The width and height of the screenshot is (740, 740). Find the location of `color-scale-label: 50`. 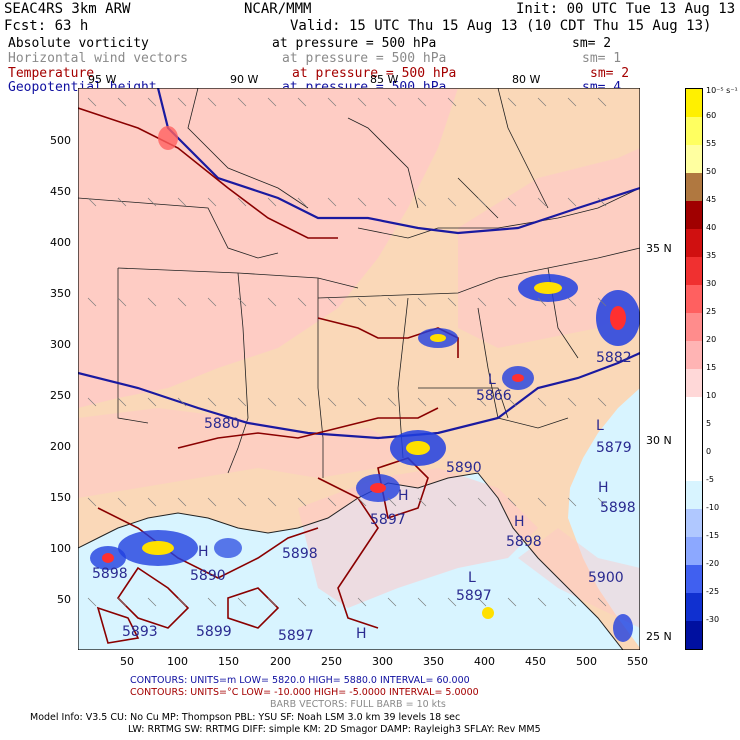

color-scale-label: 50 is located at coordinates (711, 171).